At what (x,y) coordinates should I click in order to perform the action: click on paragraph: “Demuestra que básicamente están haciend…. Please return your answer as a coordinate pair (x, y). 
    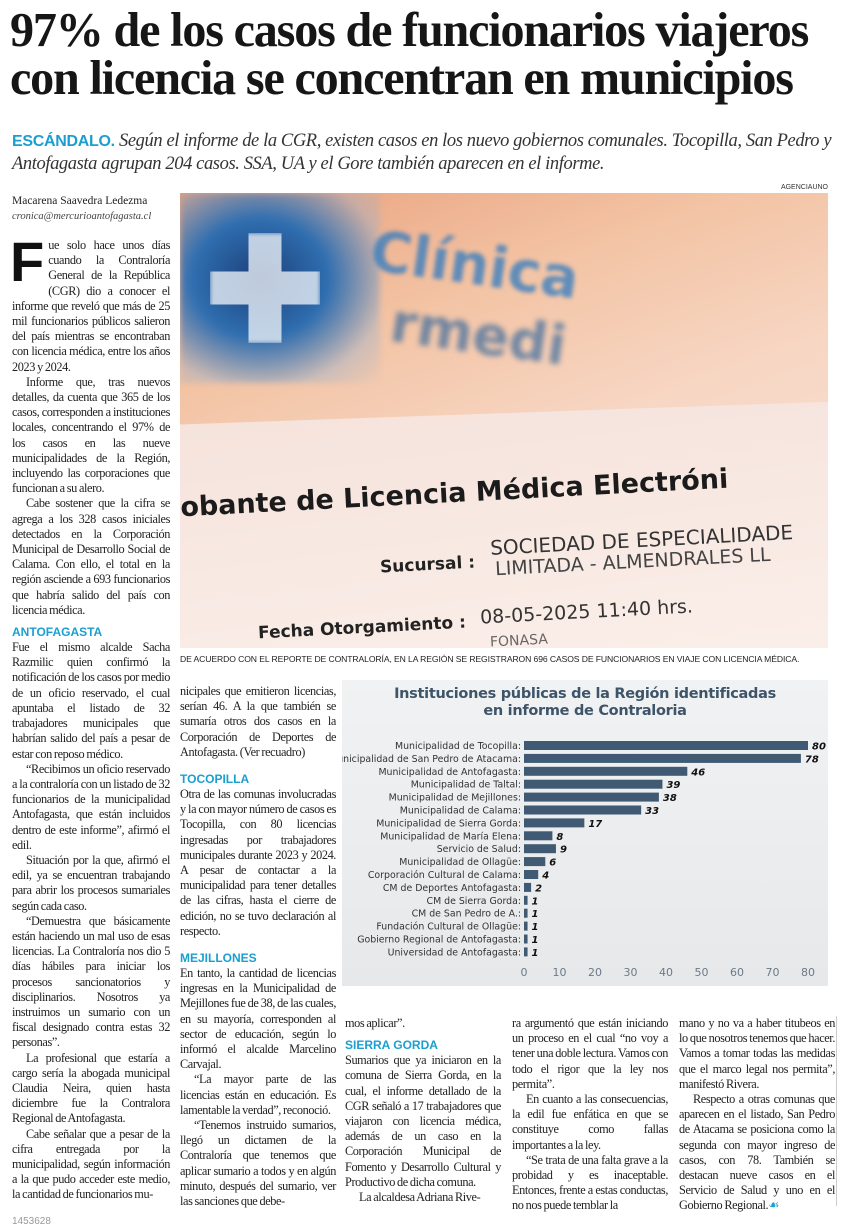
    Looking at the image, I should click on (91, 981).